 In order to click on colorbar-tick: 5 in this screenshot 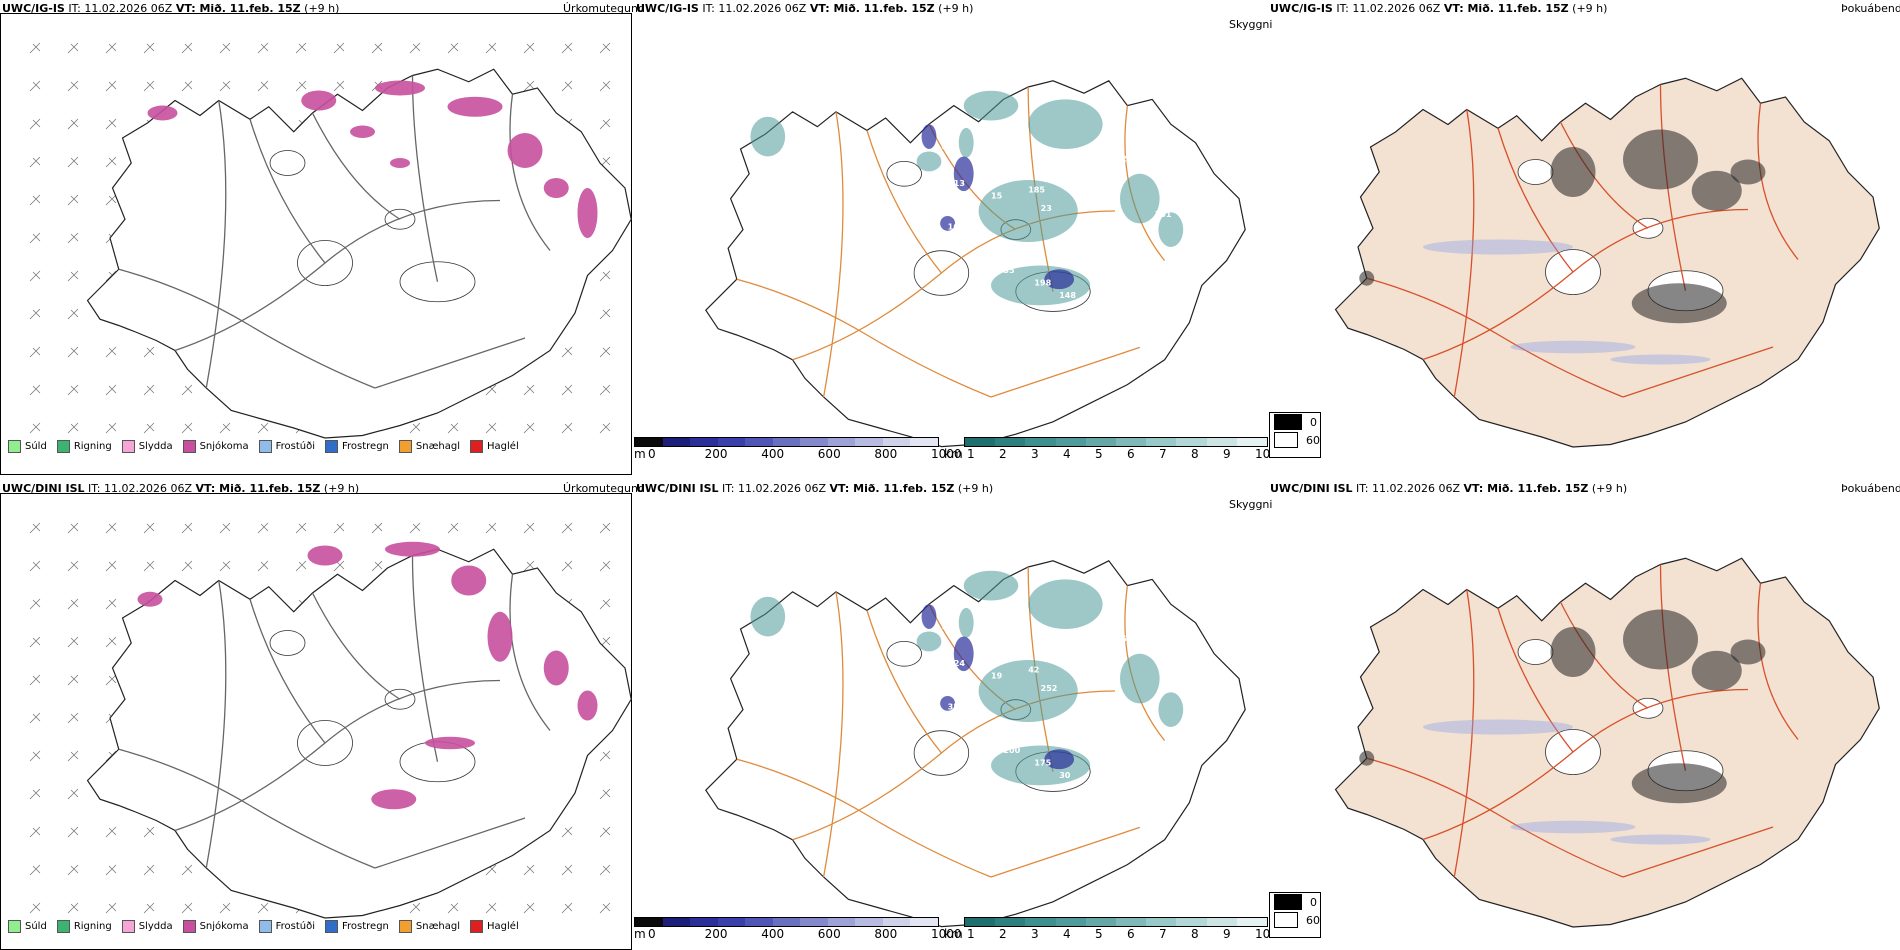, I will do `click(1099, 454)`.